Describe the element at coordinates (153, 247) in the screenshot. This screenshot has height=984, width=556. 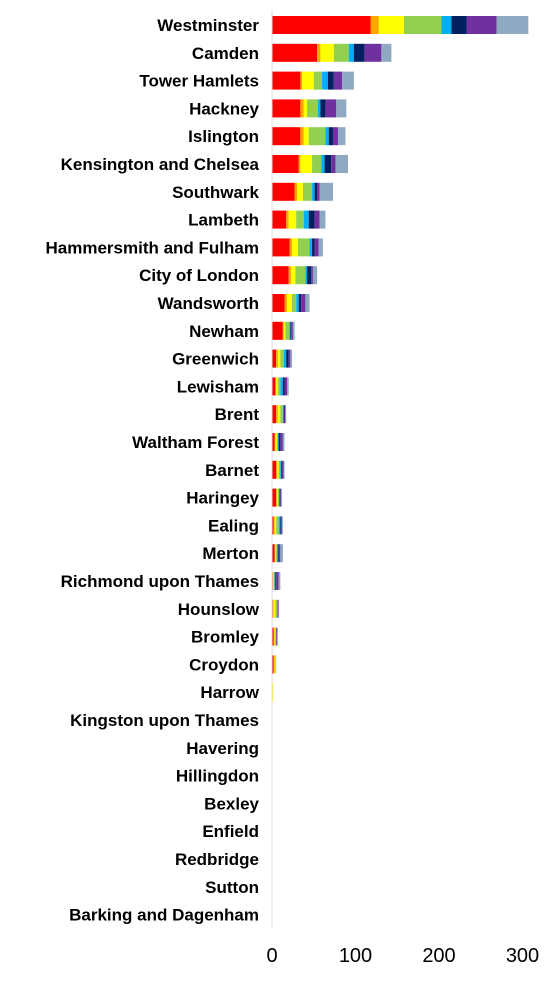
I see `category-label: Hammersmith and Fulham` at that location.